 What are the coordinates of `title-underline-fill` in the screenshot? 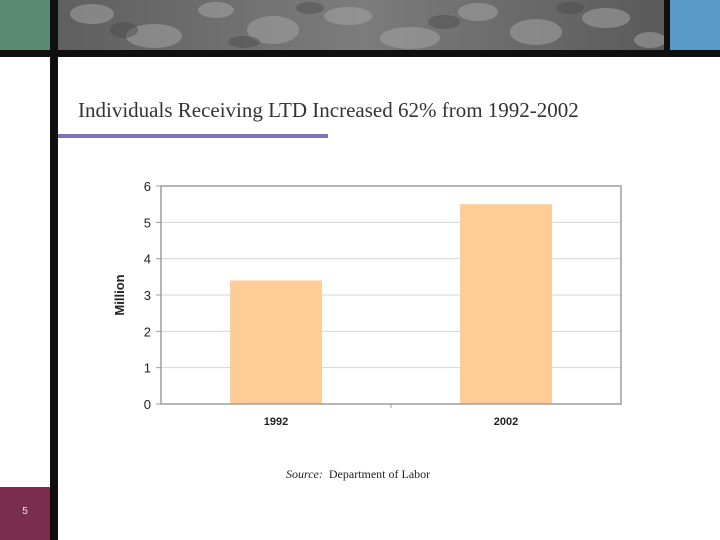 It's located at (193, 136).